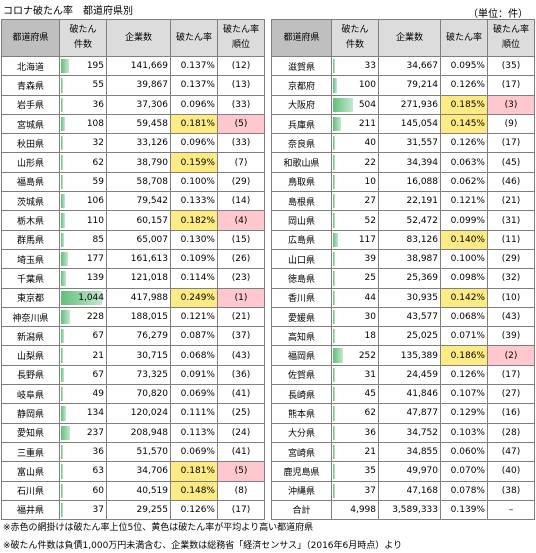  I want to click on companies-value: 16,088, so click(409, 182).